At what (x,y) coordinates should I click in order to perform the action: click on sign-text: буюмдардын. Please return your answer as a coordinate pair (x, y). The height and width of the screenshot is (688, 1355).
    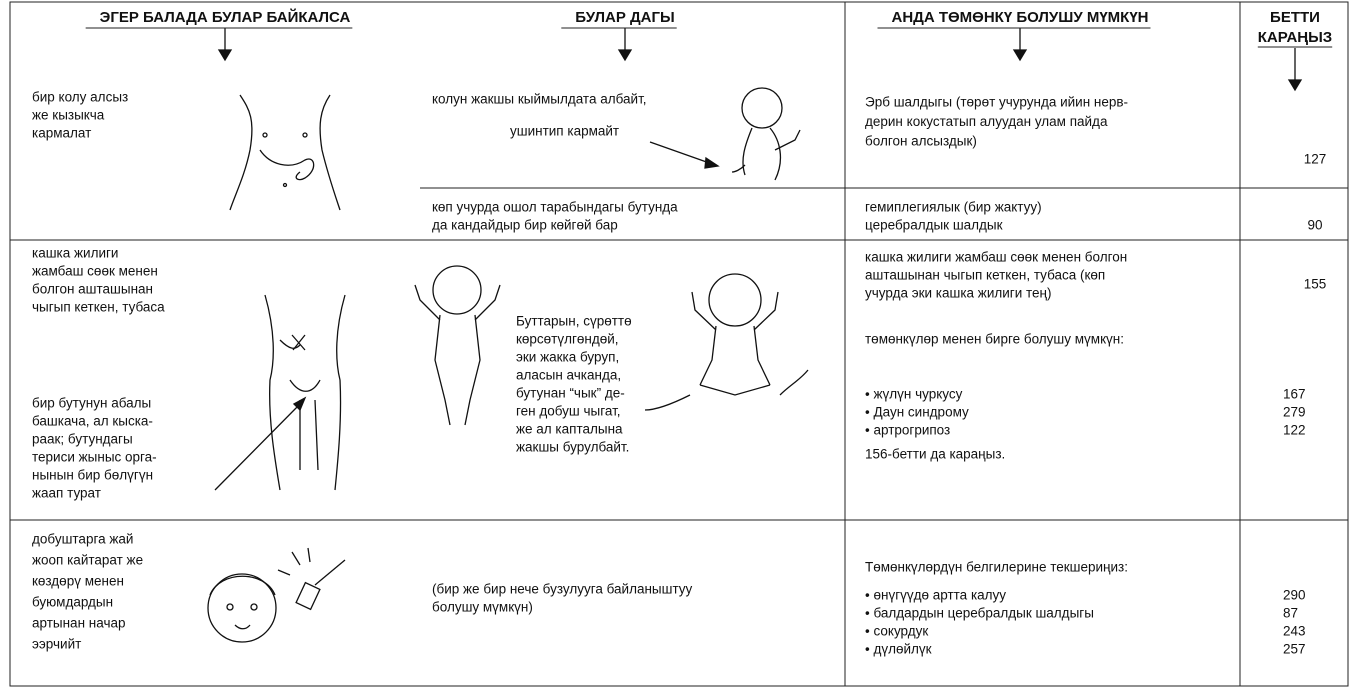
    Looking at the image, I should click on (72, 602).